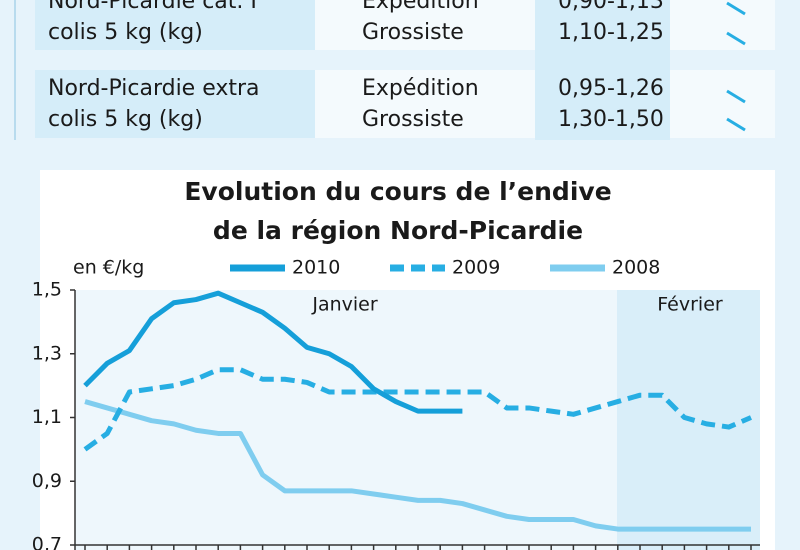  I want to click on y-tick-label: 1,3, so click(47, 353).